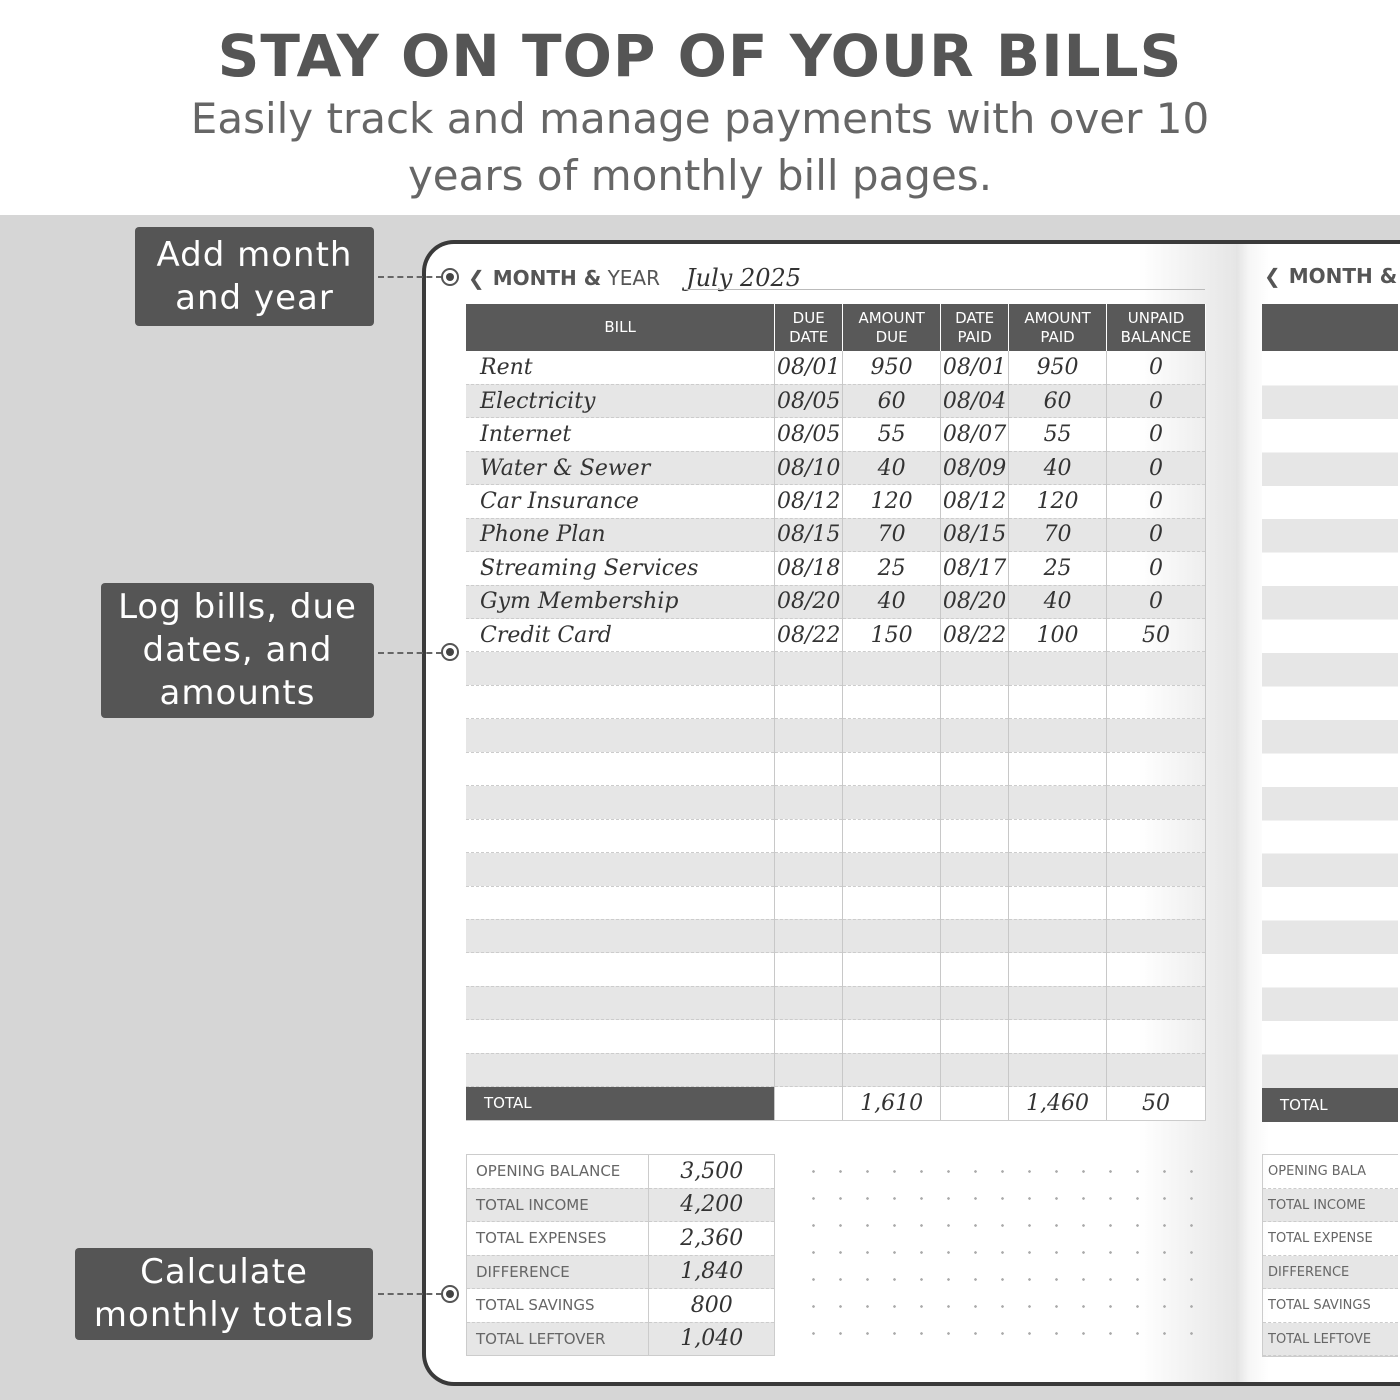 This screenshot has width=1400, height=1400. What do you see at coordinates (975, 635) in the screenshot?
I see `bill-value-cell: 08/22` at bounding box center [975, 635].